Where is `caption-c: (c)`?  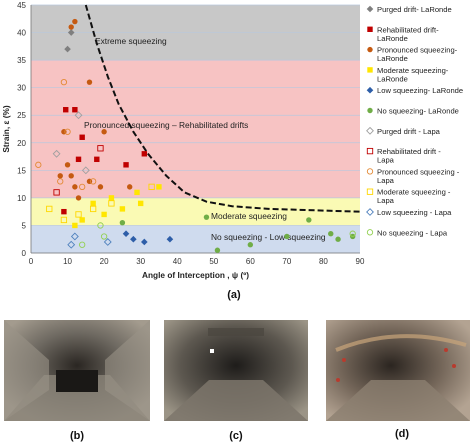 caption-c: (c) is located at coordinates (236, 436).